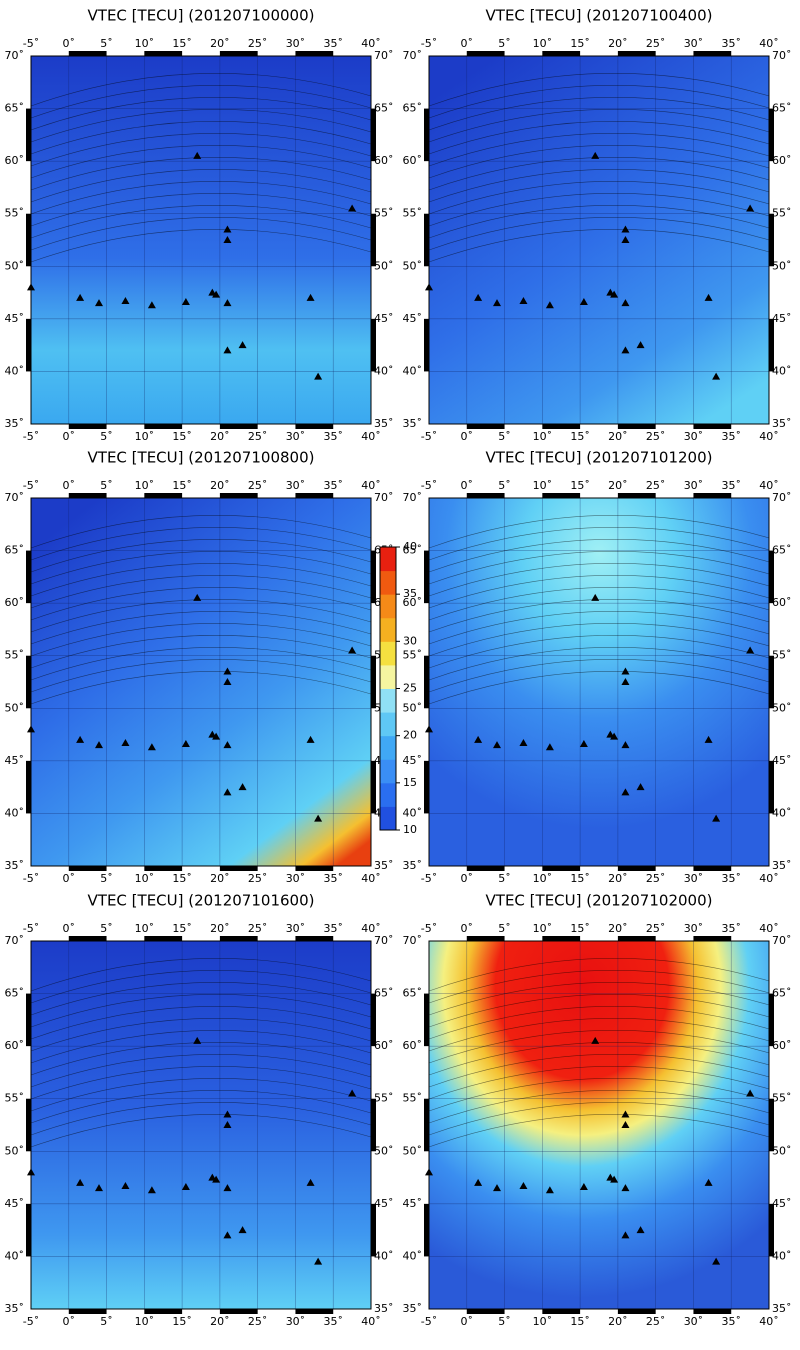 The width and height of the screenshot is (800, 1350). I want to click on lon-label-top: 15˚, so click(182, 928).